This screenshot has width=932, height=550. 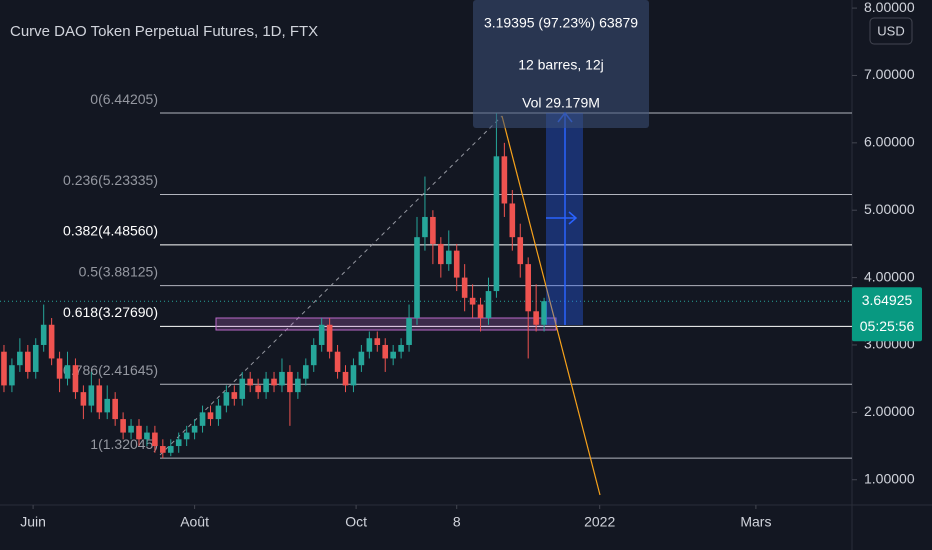 I want to click on trend-line, so click(x=551, y=305).